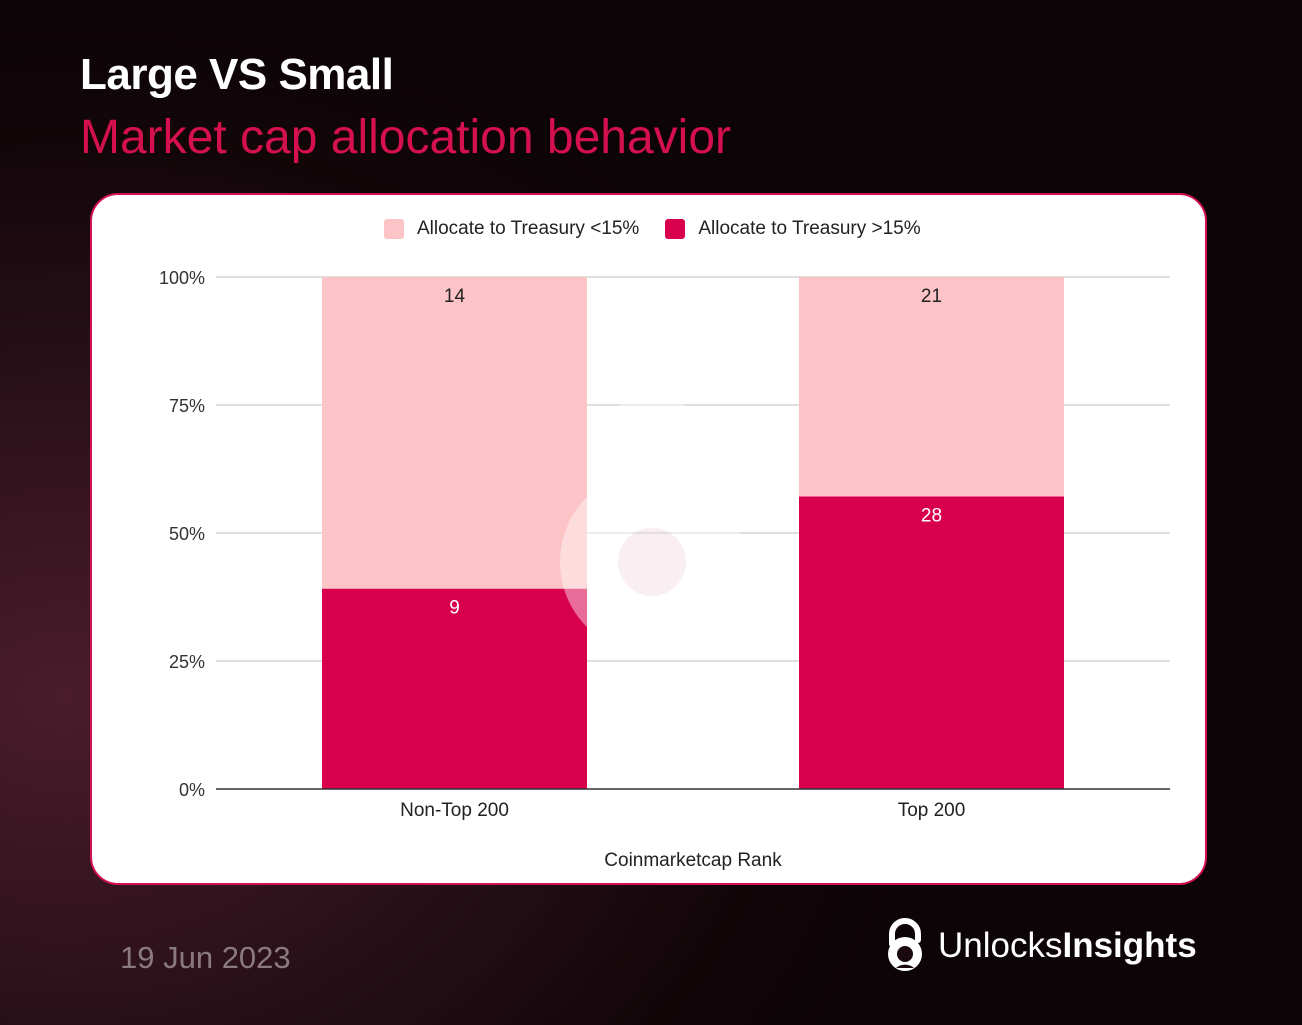  I want to click on brand-logo: UnlocksInsights, so click(1039, 946).